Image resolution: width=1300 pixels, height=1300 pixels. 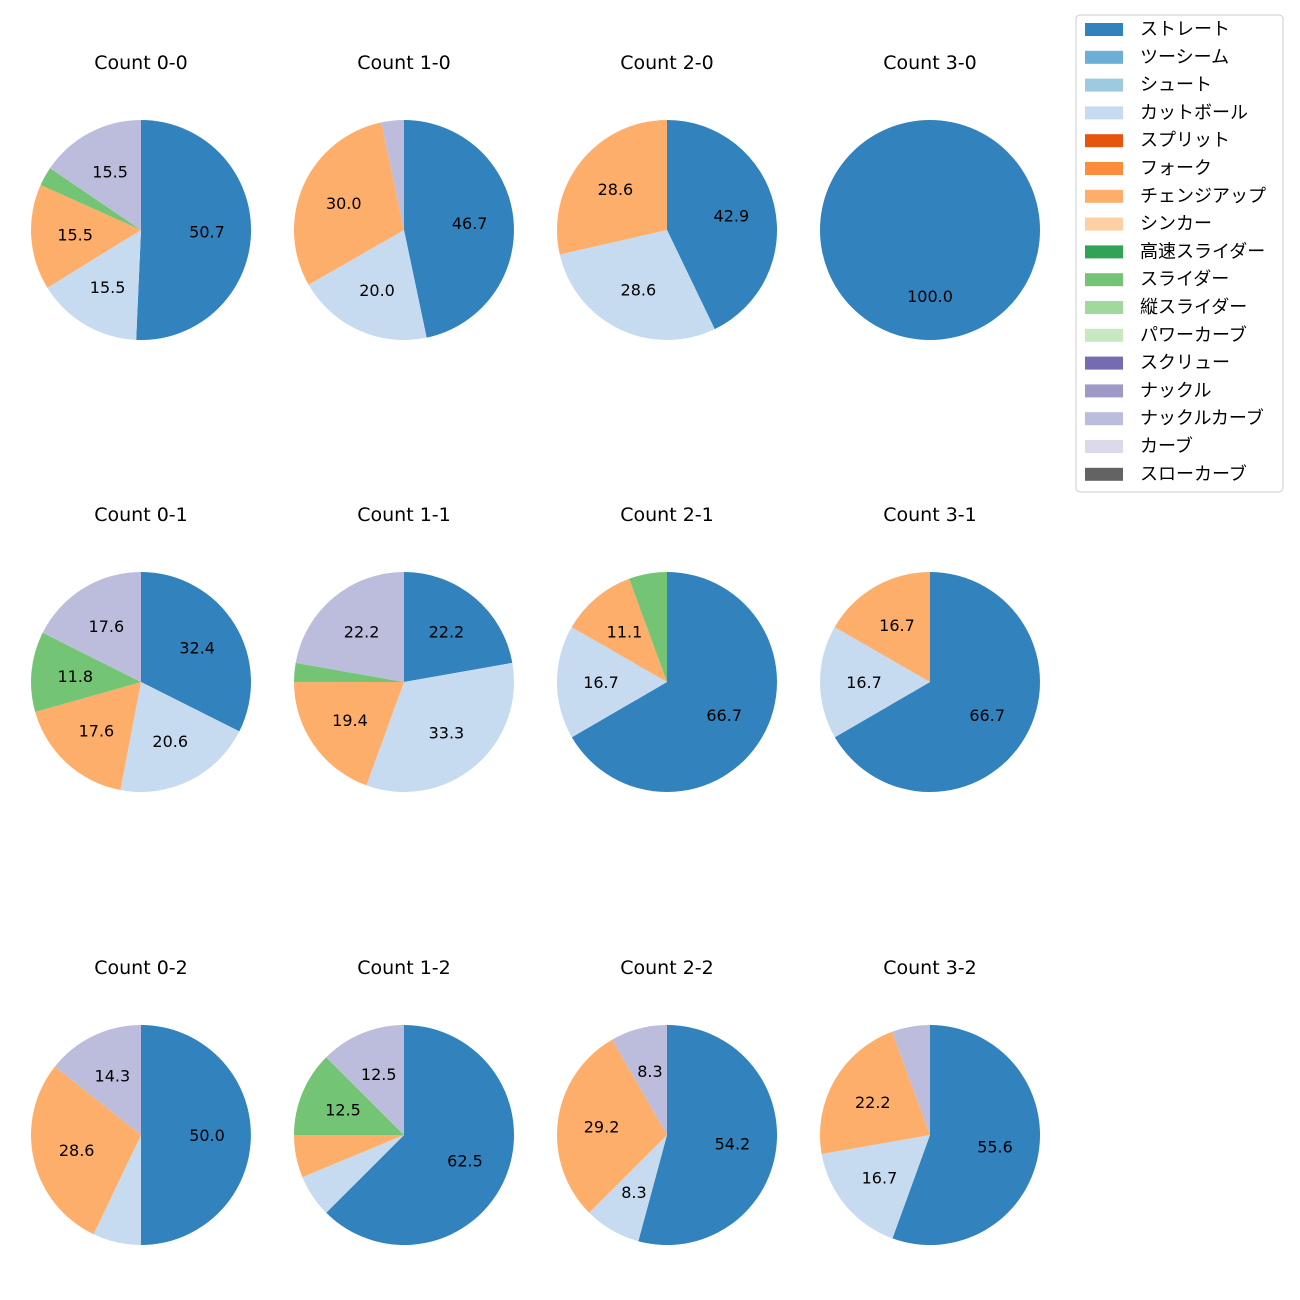 What do you see at coordinates (732, 215) in the screenshot?
I see `slice-label: 42.9` at bounding box center [732, 215].